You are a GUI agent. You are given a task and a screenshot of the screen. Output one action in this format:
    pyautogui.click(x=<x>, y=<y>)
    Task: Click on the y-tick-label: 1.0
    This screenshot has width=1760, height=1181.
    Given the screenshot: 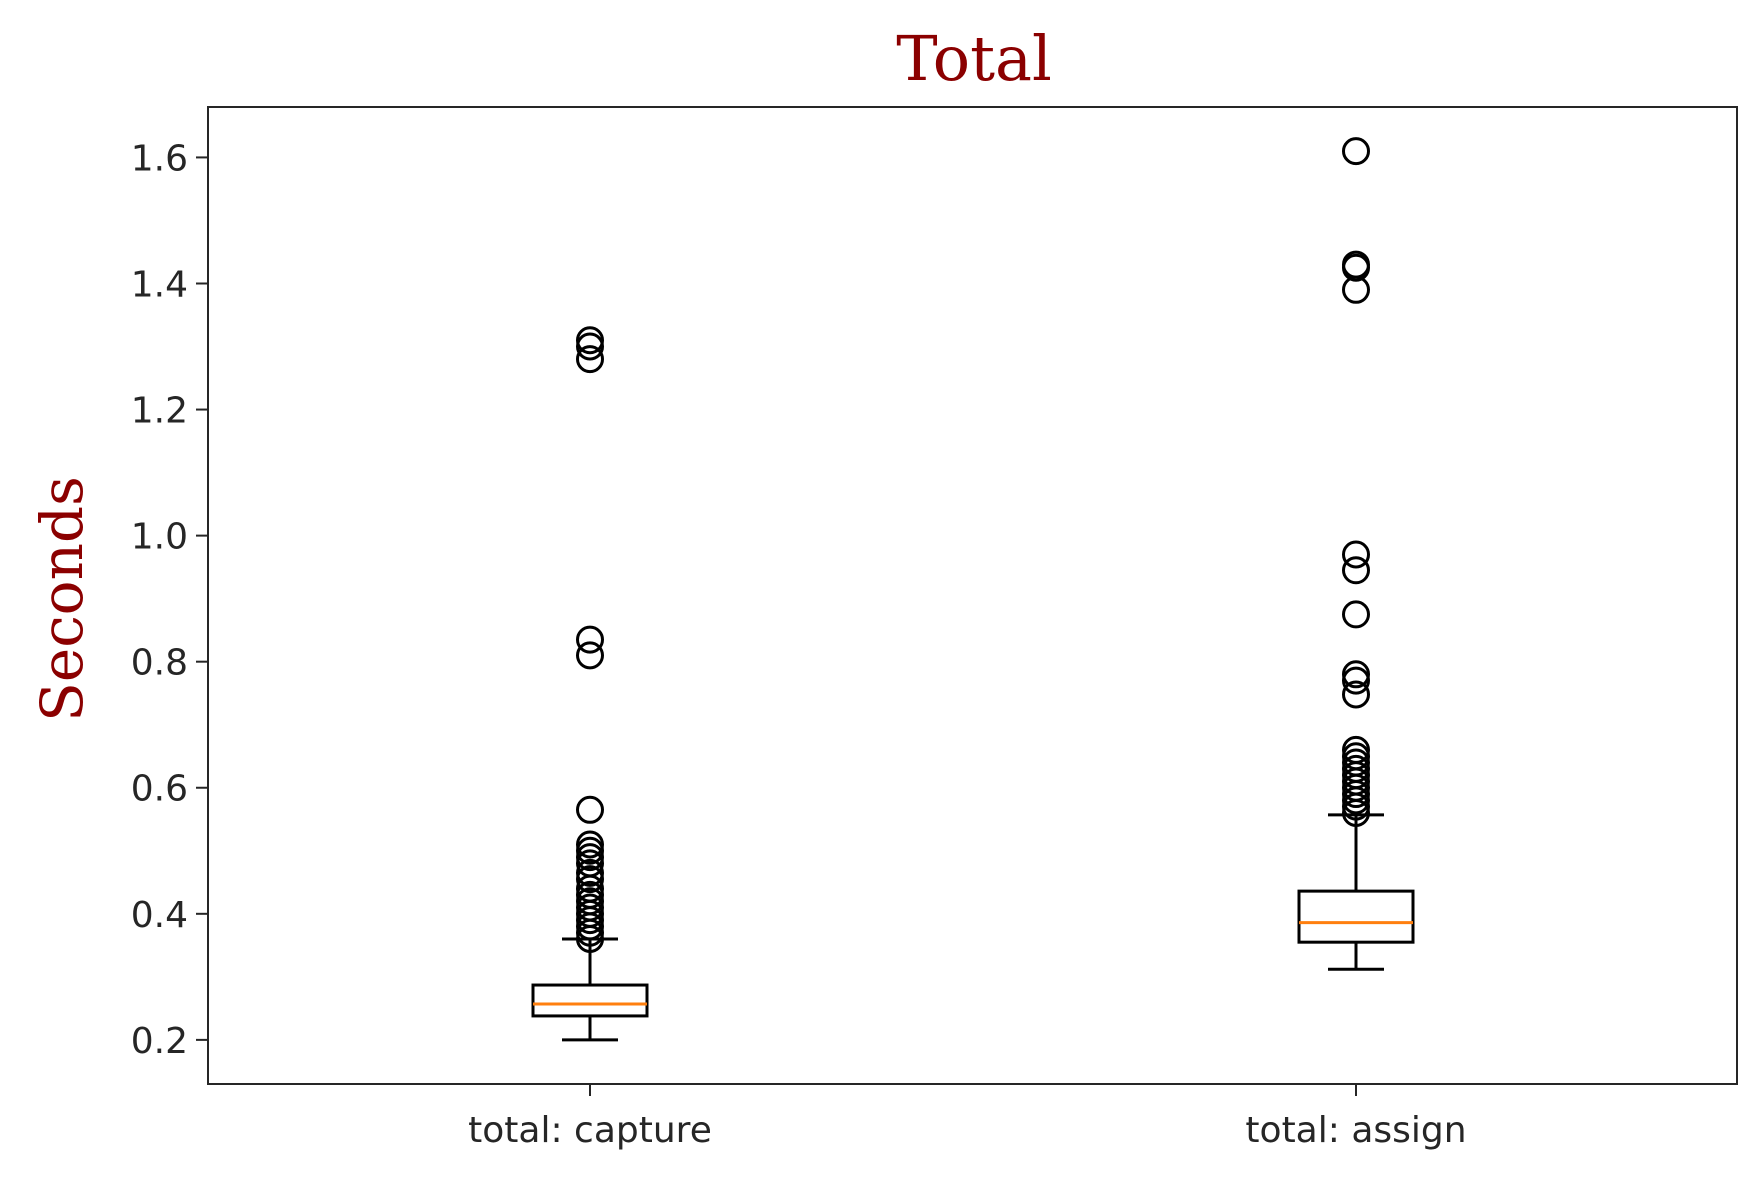 What is the action you would take?
    pyautogui.click(x=159, y=537)
    